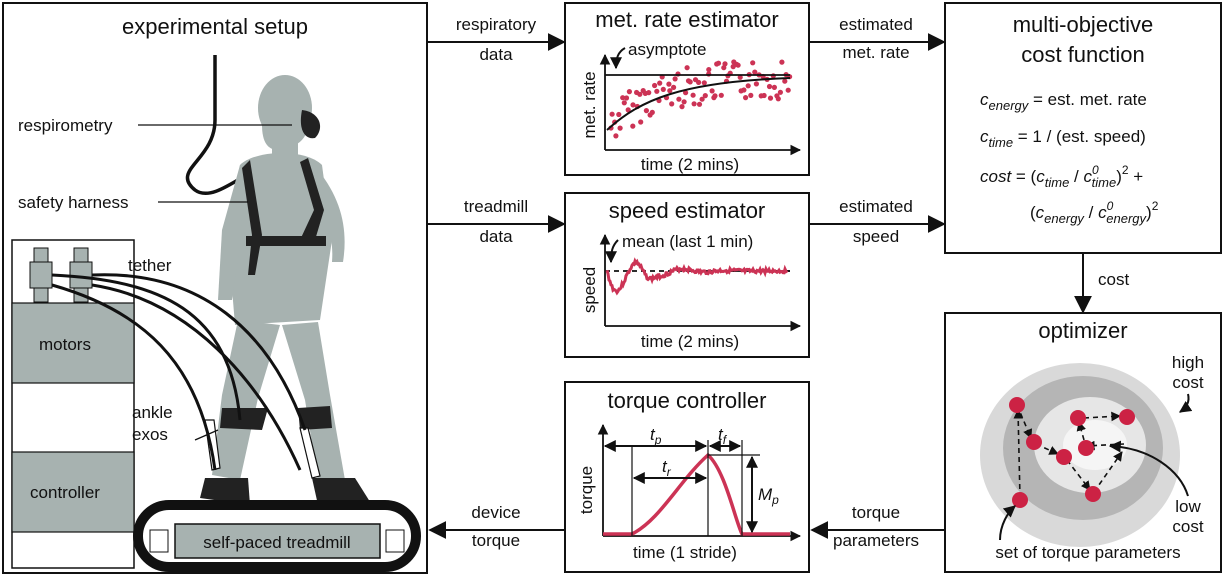  What do you see at coordinates (1072, 452) in the screenshot?
I see `parameter-points` at bounding box center [1072, 452].